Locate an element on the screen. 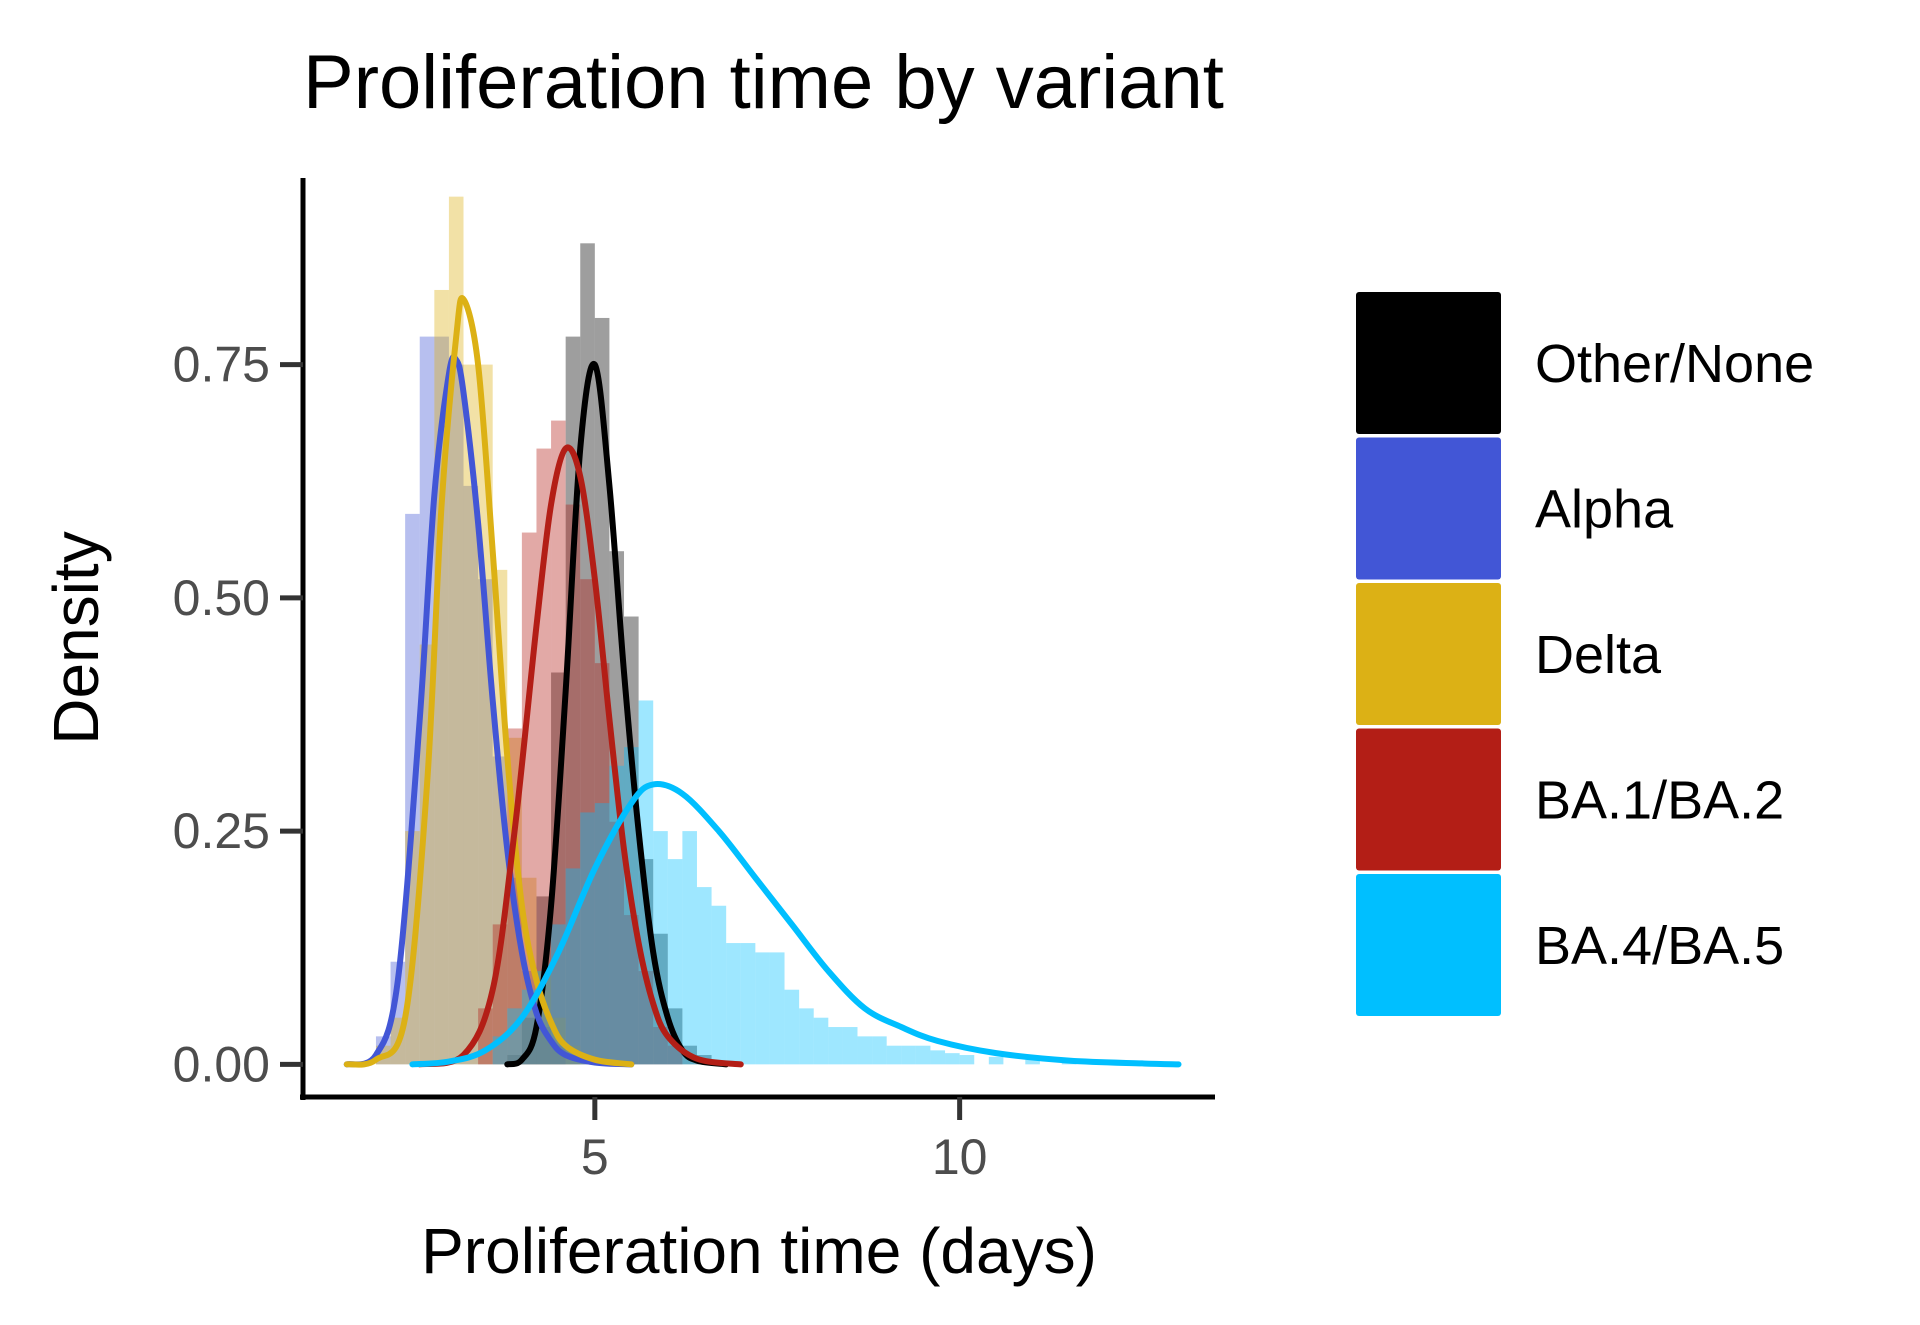 This screenshot has width=1920, height=1325. legend: Other/None Alpha Delta BA.1/BA.2 BA.4/BA.5 is located at coordinates (1585, 654).